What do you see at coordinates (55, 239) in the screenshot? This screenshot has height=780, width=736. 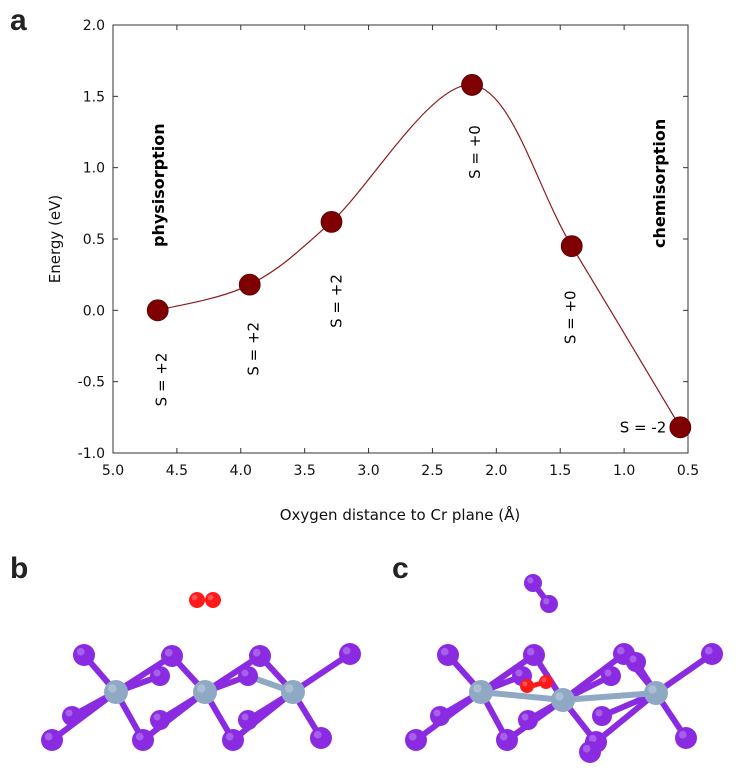 I see `y-axis-label: Energy (eV)` at bounding box center [55, 239].